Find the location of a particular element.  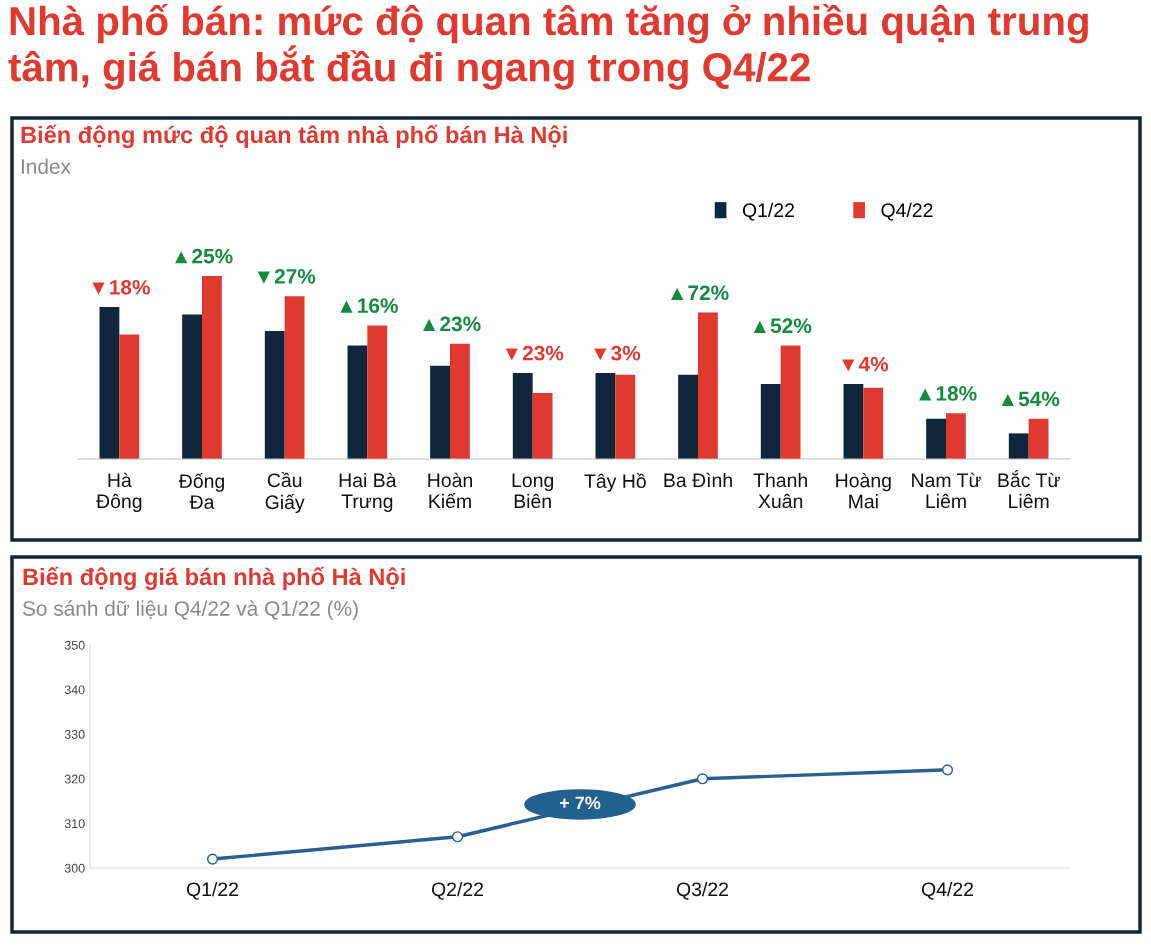

x-tick-label: Q2/22 is located at coordinates (457, 890).